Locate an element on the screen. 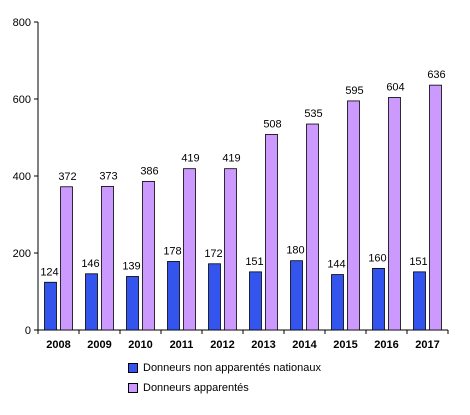 This screenshot has height=415, width=470. x-tick-label: 2010 is located at coordinates (140, 345).